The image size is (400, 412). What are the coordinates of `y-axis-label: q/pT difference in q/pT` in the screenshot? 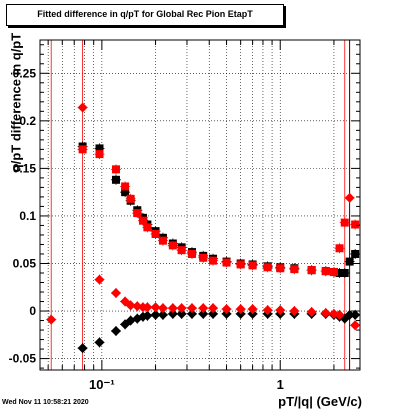 It's located at (16, 102).